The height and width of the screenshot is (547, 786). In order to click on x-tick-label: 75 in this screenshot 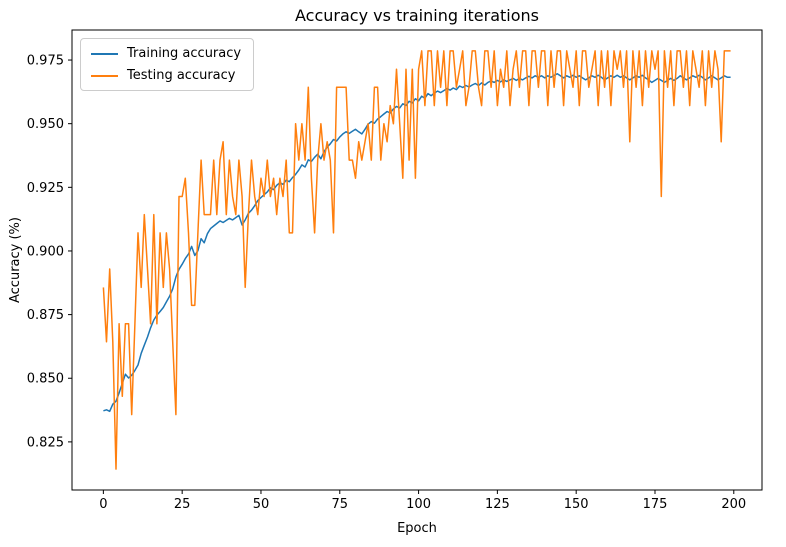, I will do `click(339, 504)`.